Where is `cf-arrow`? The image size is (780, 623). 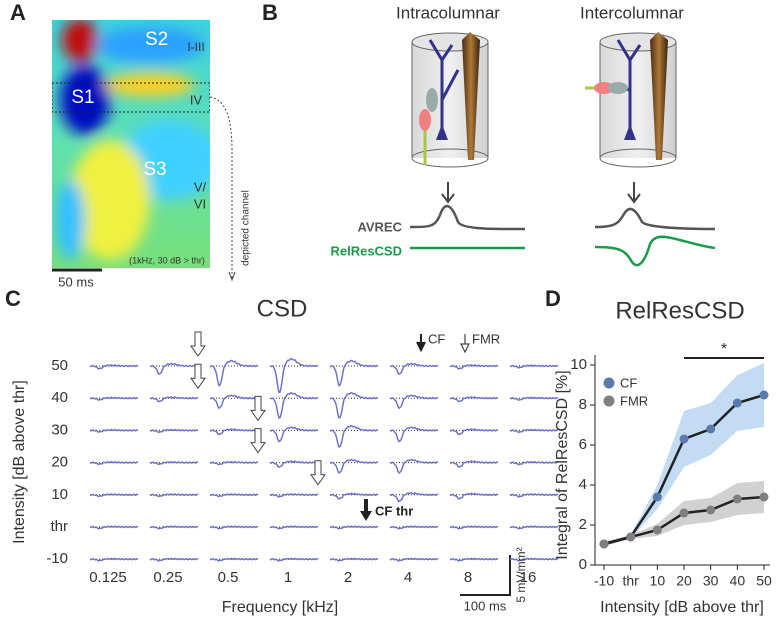
cf-arrow is located at coordinates (366, 510).